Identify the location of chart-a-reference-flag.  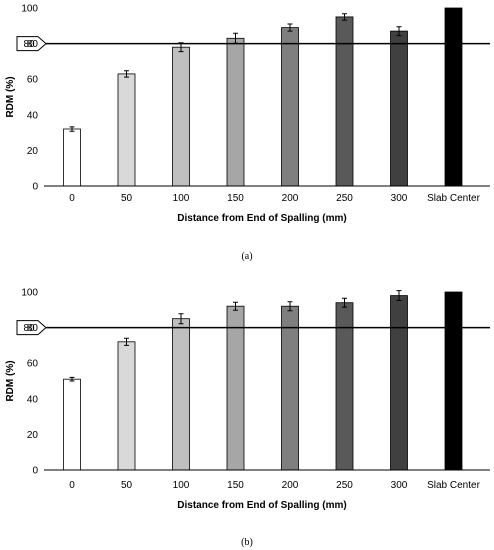
(31, 44).